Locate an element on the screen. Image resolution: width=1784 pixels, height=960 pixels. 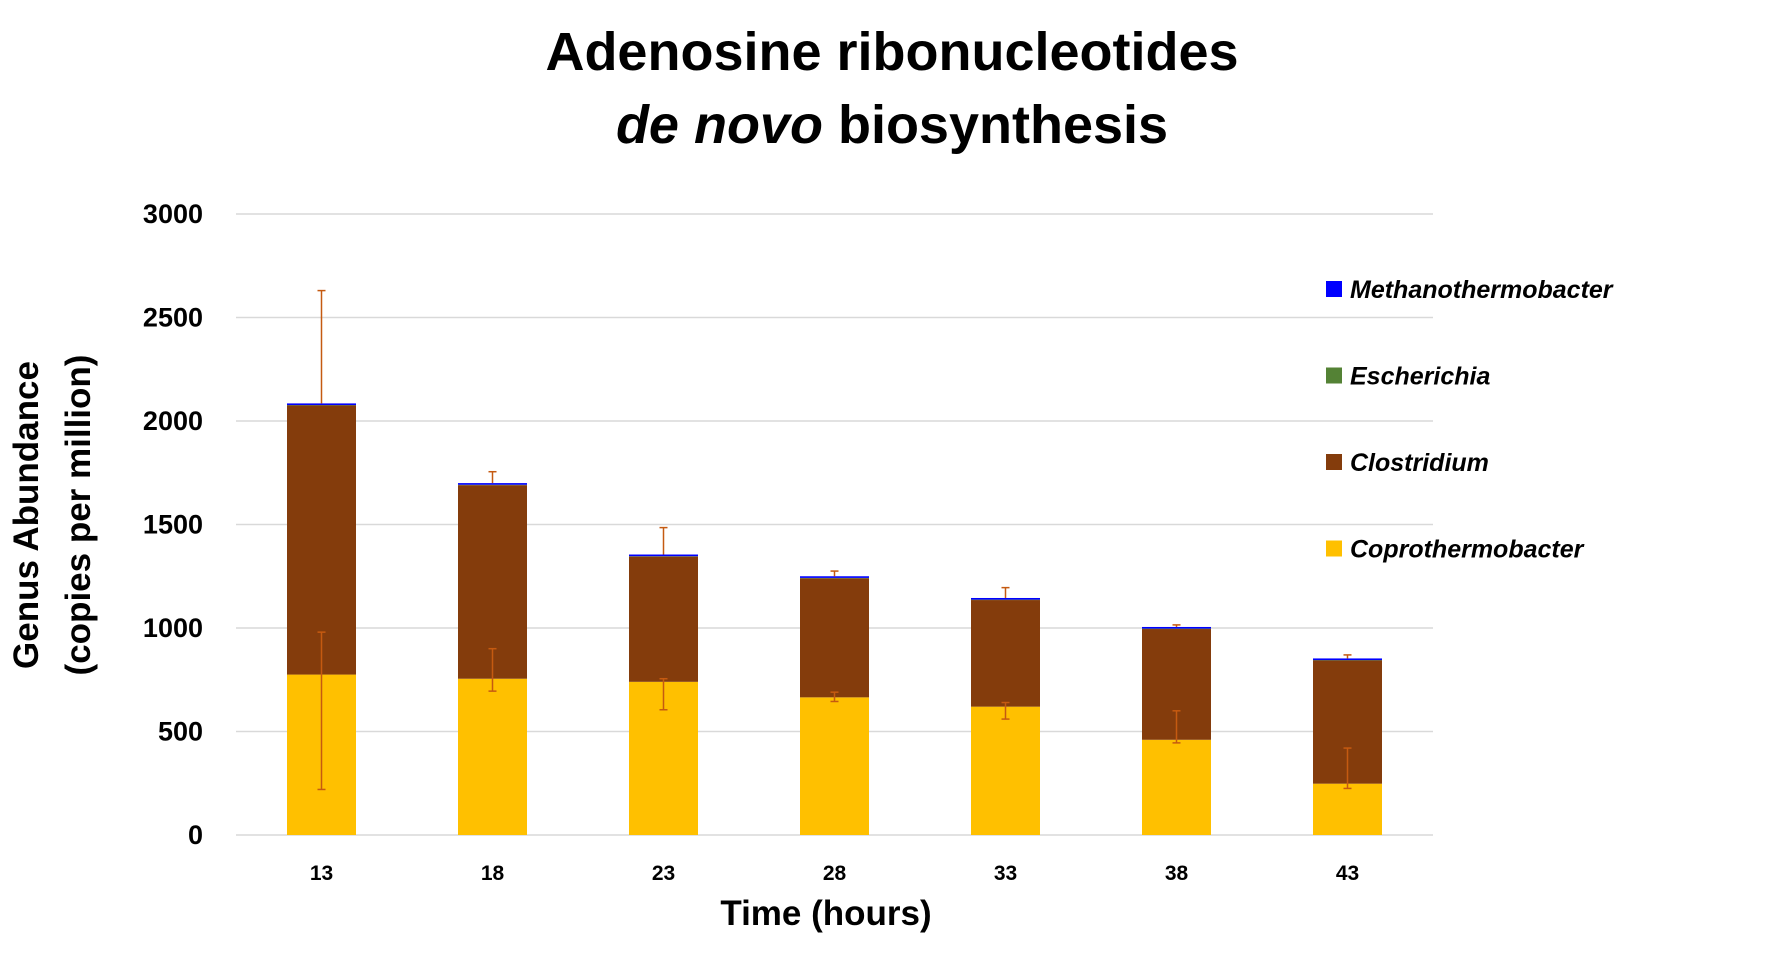
x-tick-label: 28 is located at coordinates (835, 873).